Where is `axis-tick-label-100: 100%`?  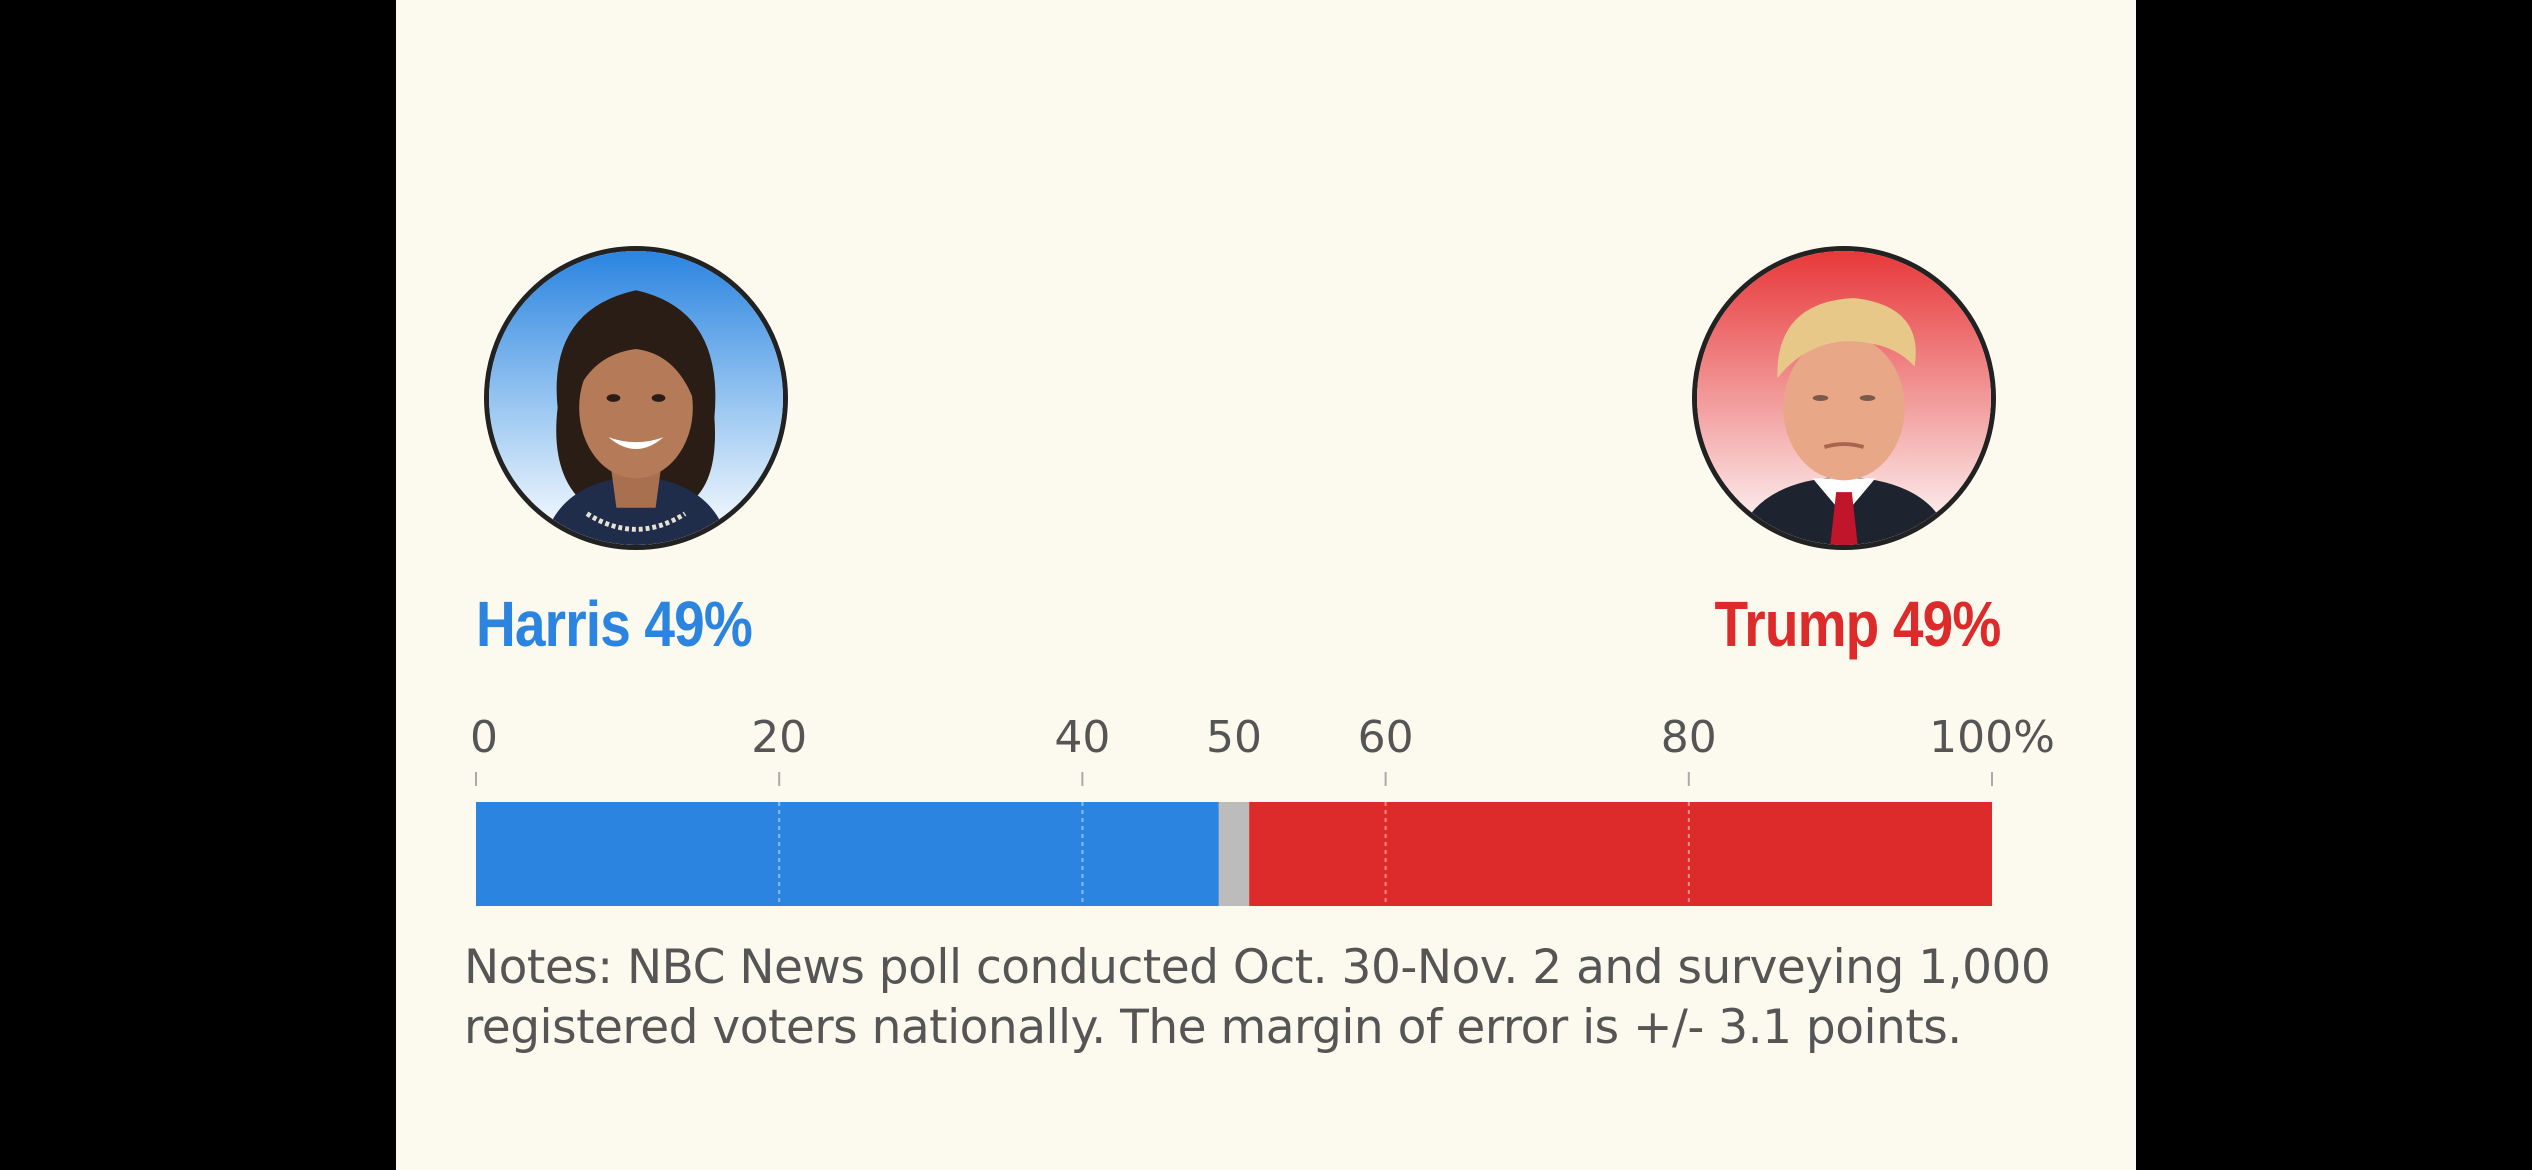 axis-tick-label-100: 100% is located at coordinates (1992, 737).